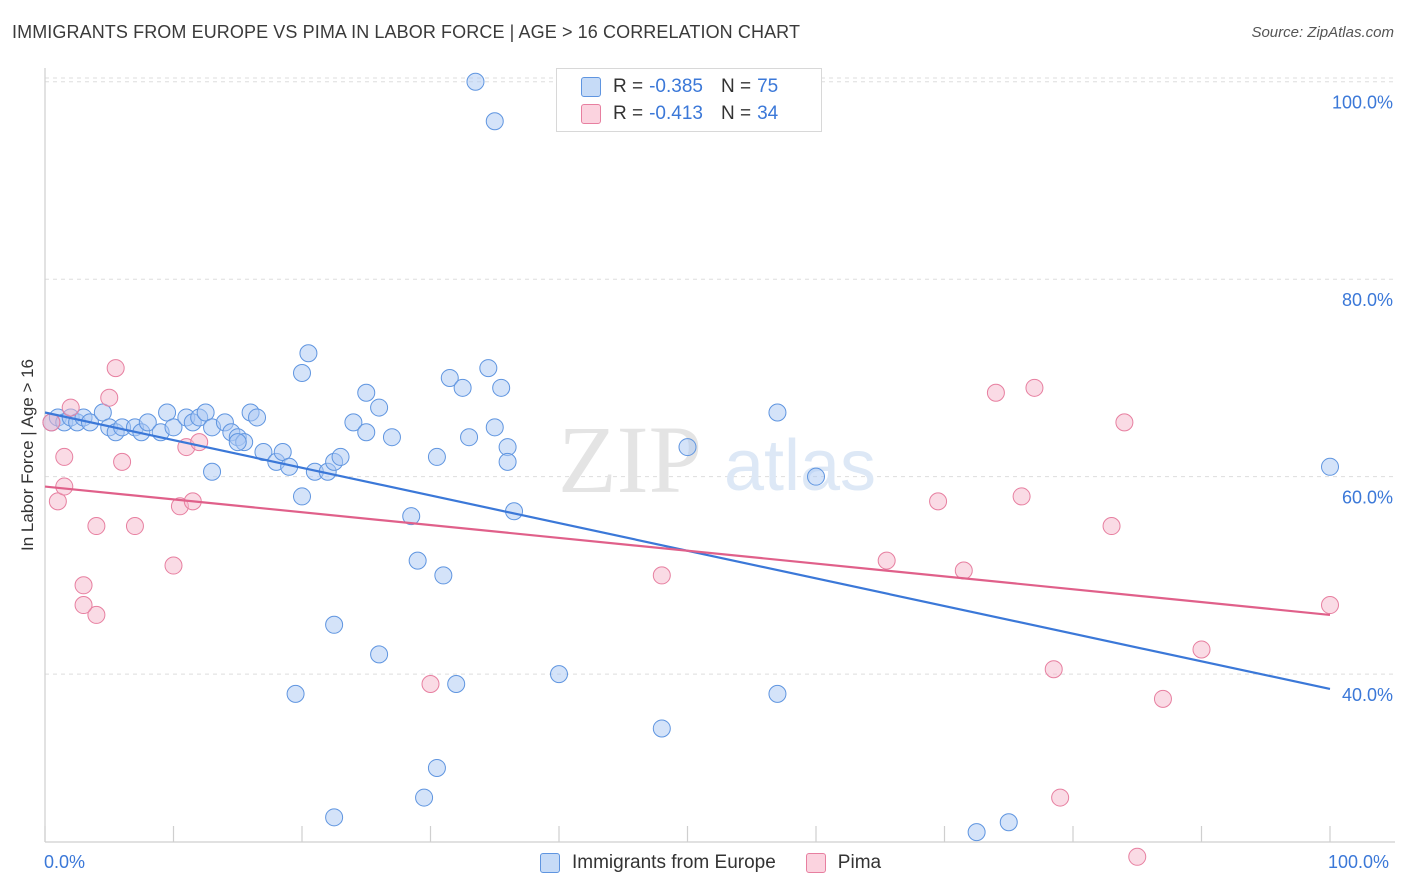 This screenshot has width=1406, height=892. Describe the element at coordinates (1367, 695) in the screenshot. I see `y-tick-label: 40.0%` at that location.